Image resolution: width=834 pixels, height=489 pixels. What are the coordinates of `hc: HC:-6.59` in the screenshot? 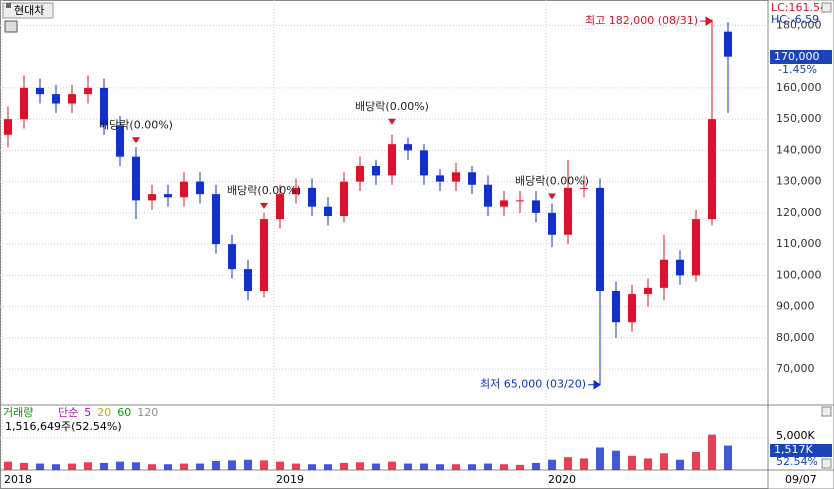 It's located at (795, 19).